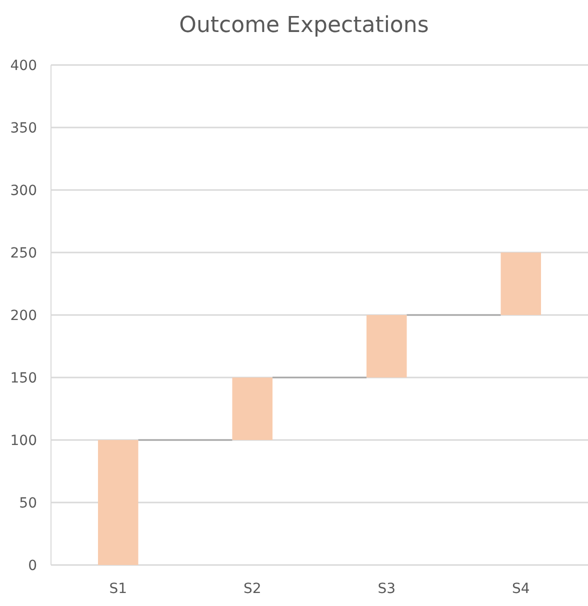  What do you see at coordinates (252, 589) in the screenshot?
I see `x-tick-label: S2` at bounding box center [252, 589].